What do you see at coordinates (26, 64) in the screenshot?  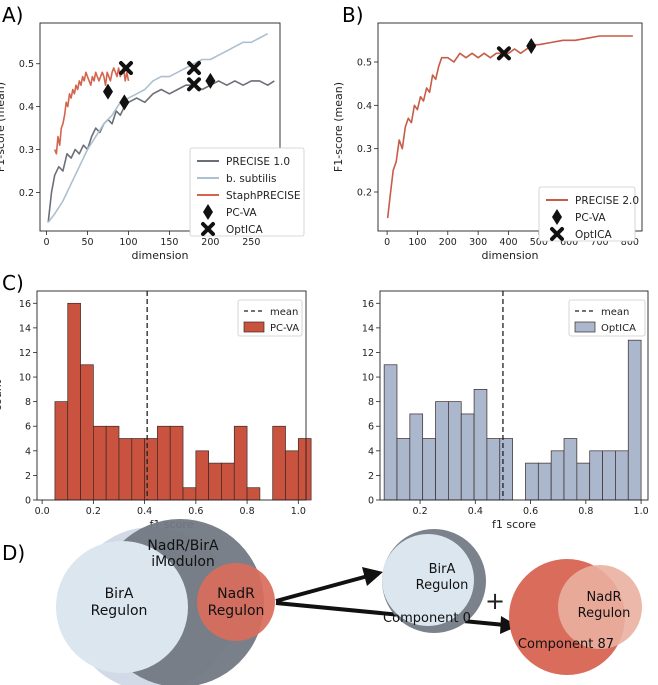 I see `y-tick-label: 0.5` at bounding box center [26, 64].